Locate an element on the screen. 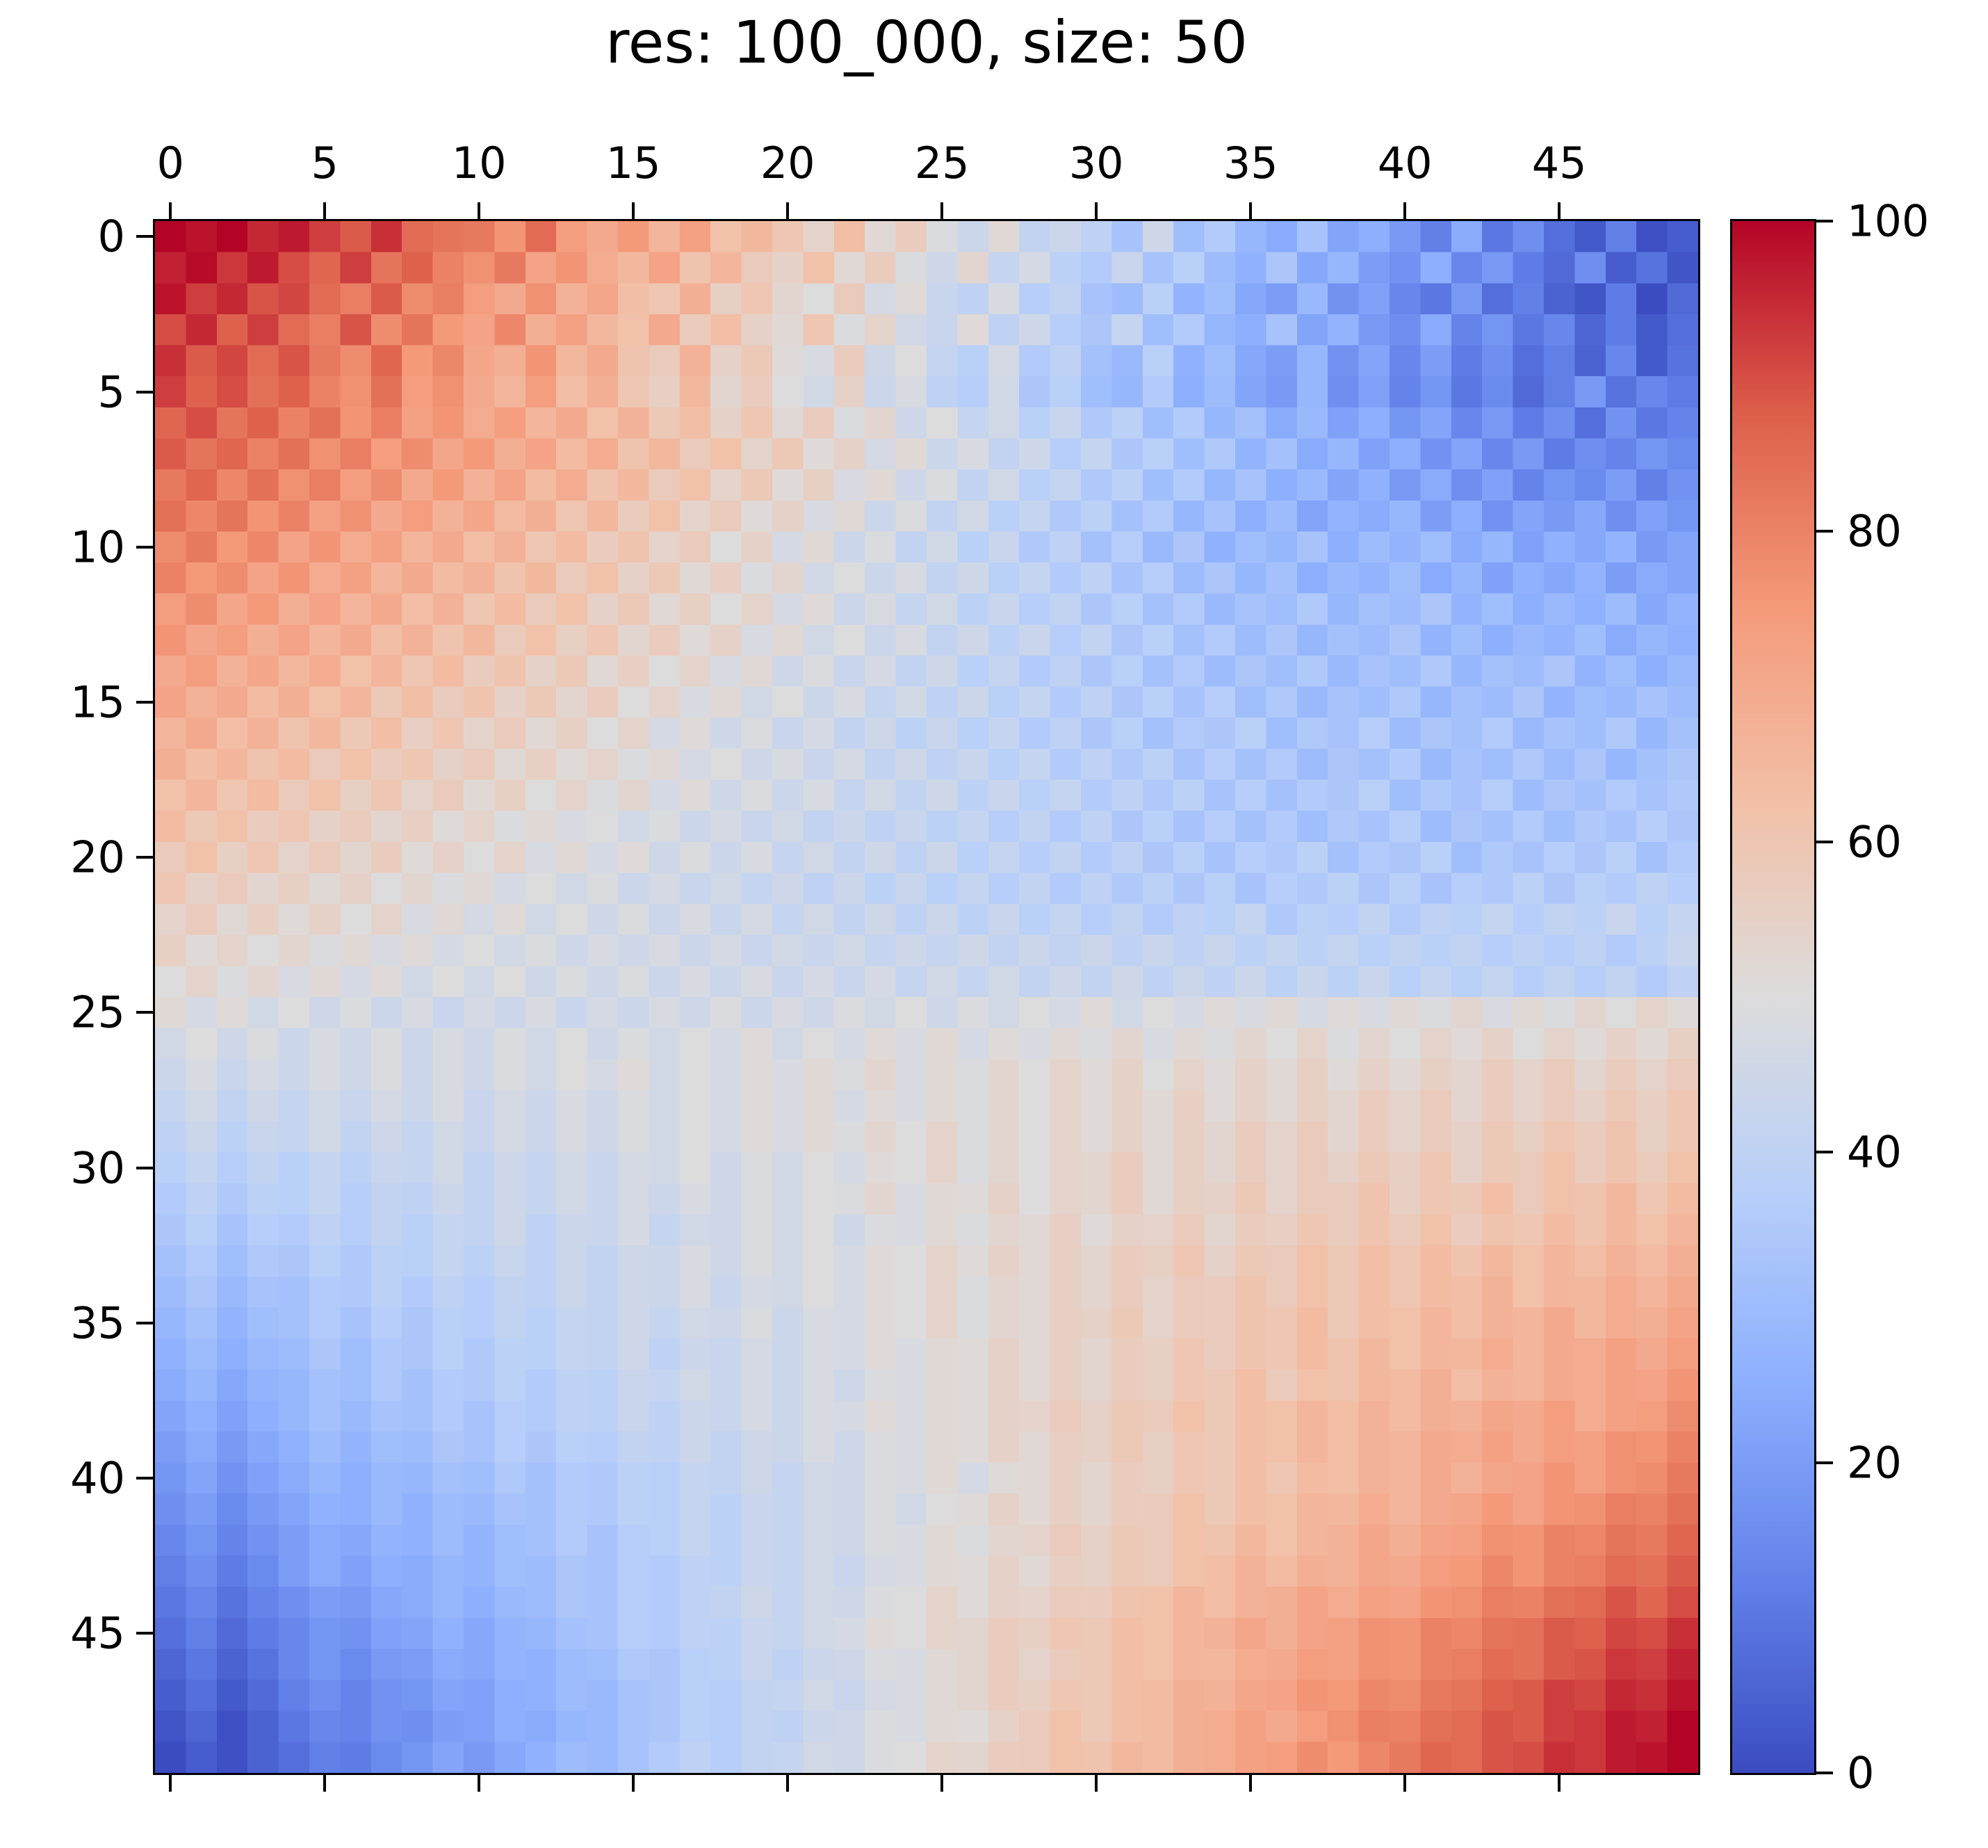  y-axis-tick-label: 10 is located at coordinates (98, 547).